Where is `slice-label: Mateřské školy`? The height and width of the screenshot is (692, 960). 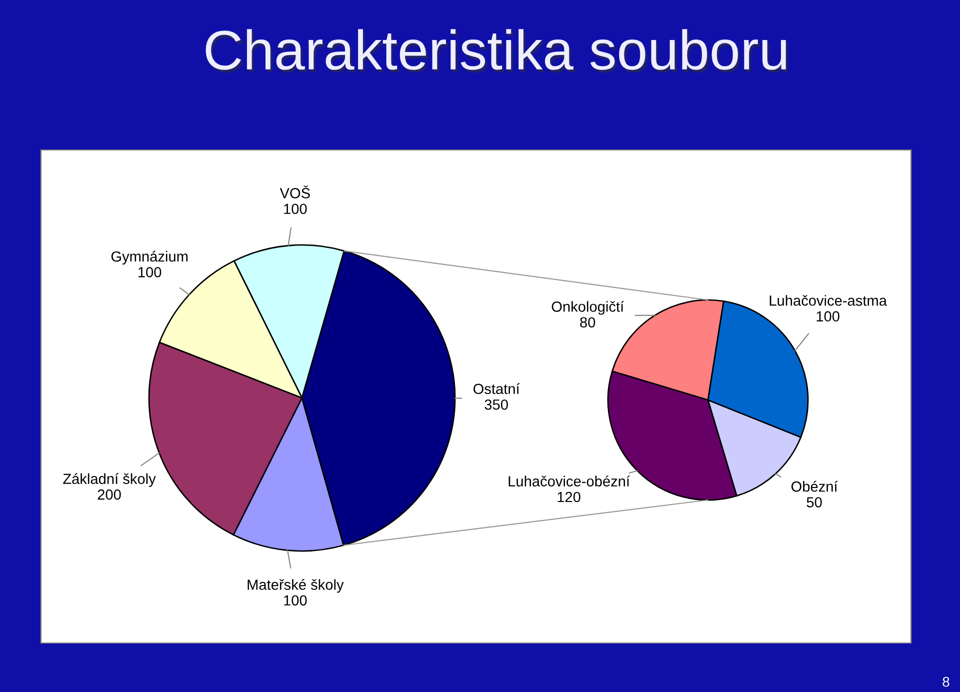 slice-label: Mateřské školy is located at coordinates (296, 585).